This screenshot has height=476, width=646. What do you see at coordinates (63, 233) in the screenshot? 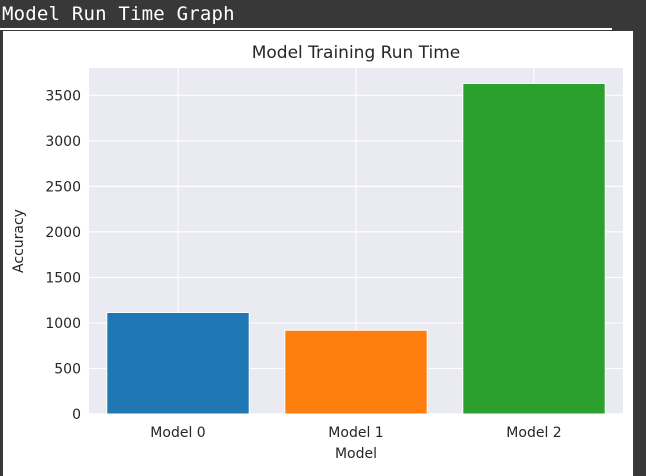
I see `y-tick-label: 2000` at bounding box center [63, 233].